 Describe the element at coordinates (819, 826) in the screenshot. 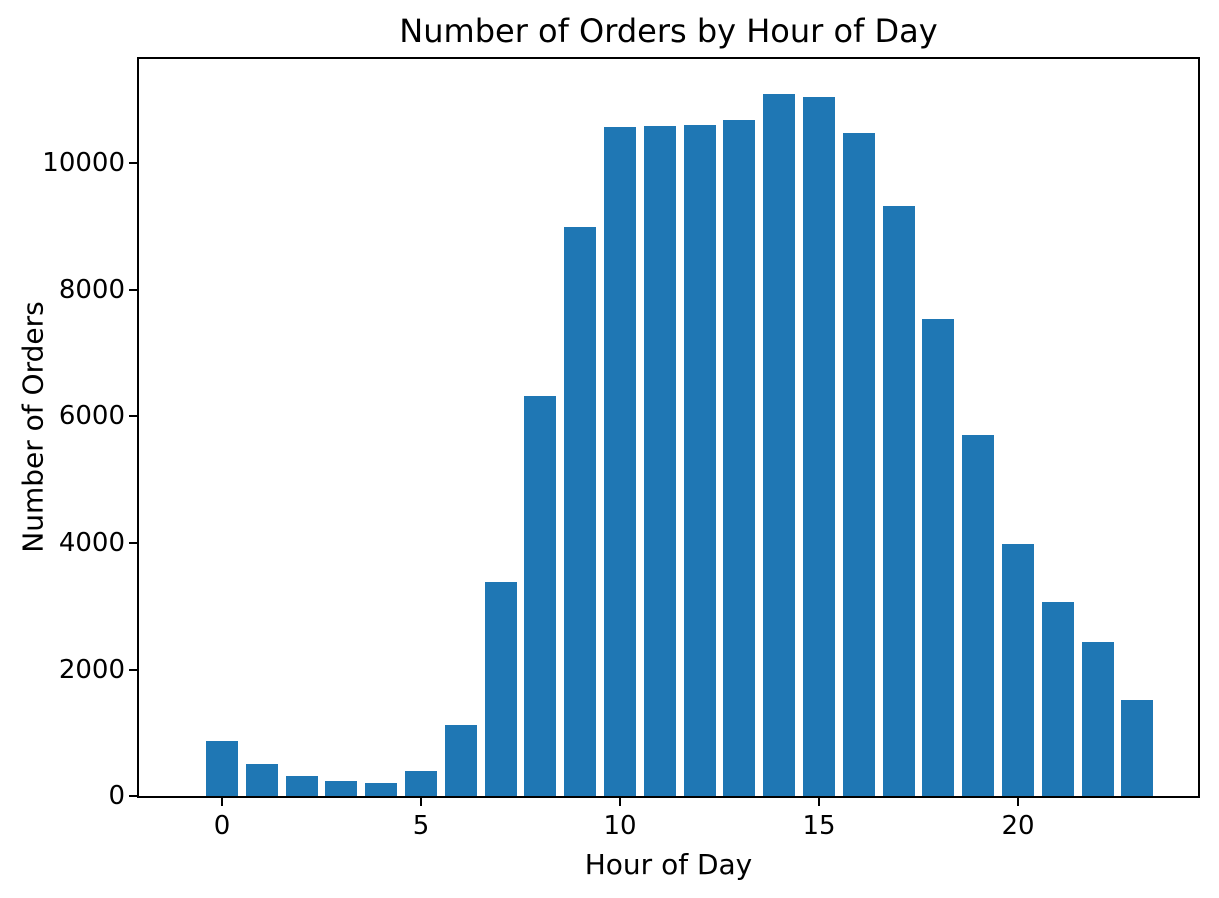

I see `x-tick-label-15: 15` at that location.